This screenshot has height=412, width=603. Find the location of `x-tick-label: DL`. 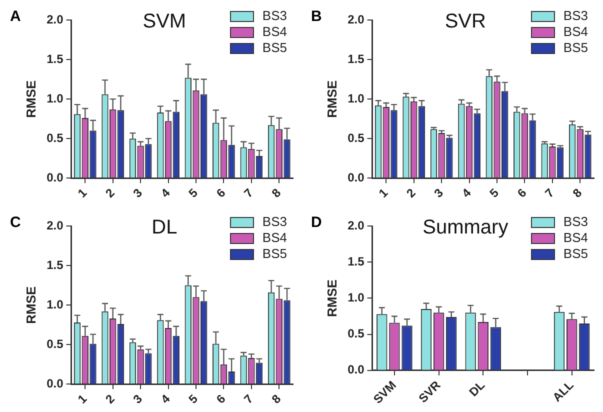

x-tick-label: DL is located at coordinates (477, 389).